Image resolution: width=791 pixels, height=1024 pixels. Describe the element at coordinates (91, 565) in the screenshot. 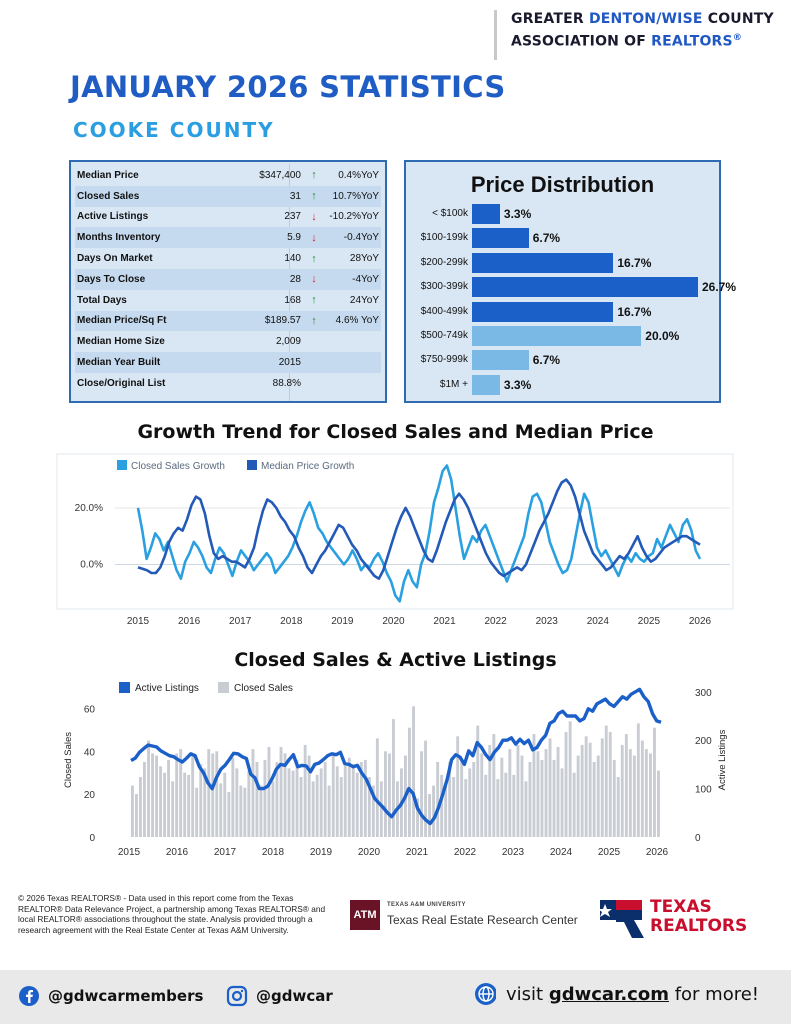

I see `y-tick-label: 0.0%` at that location.